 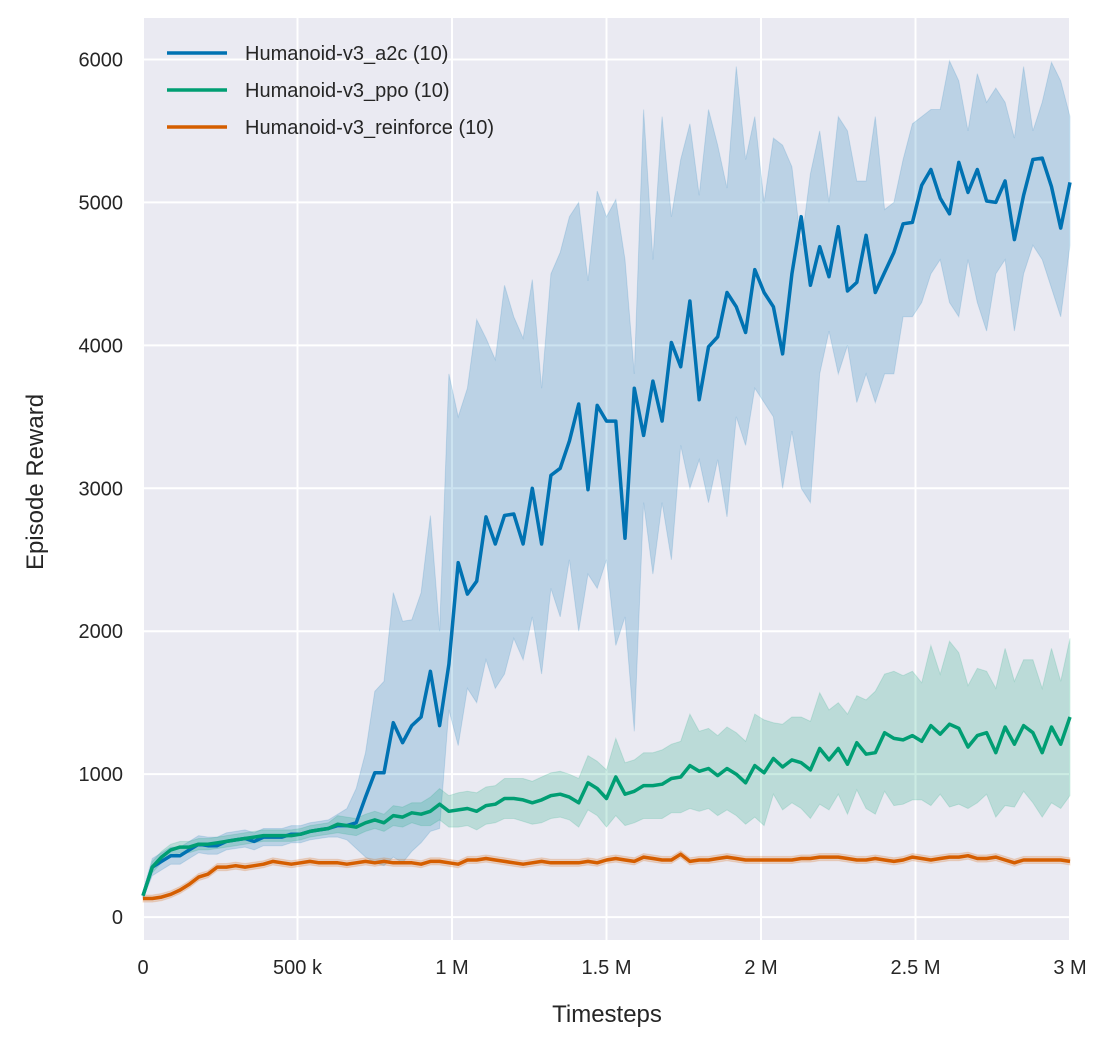 I want to click on x-tick-labels: 0 500 k 1 M 1.5 M 2 M 2.5 M 3 M, so click(x=611, y=968).